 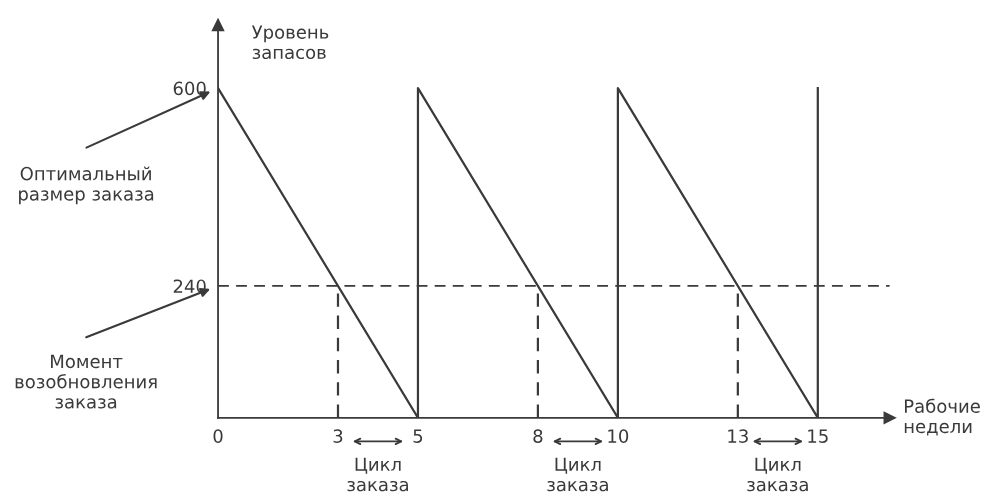 I want to click on x-tick-label: 0, so click(x=218, y=436).